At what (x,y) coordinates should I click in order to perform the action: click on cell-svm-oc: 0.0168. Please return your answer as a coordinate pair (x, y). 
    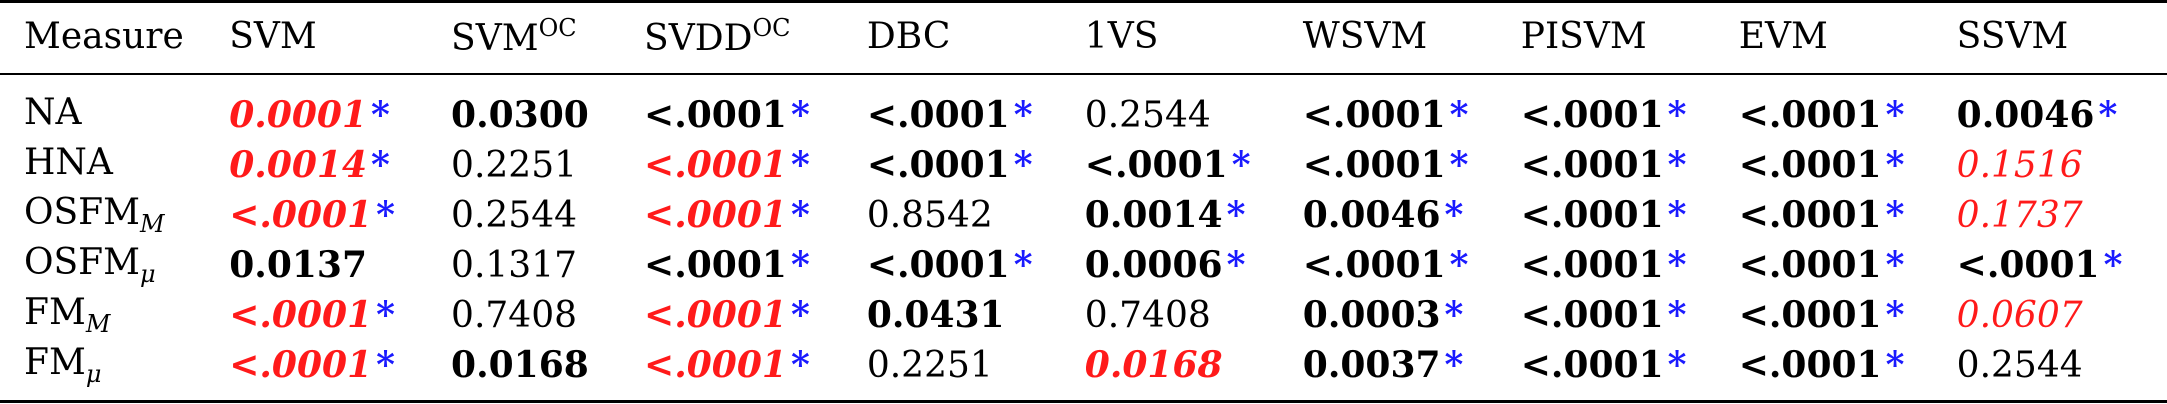
    Looking at the image, I should click on (547, 365).